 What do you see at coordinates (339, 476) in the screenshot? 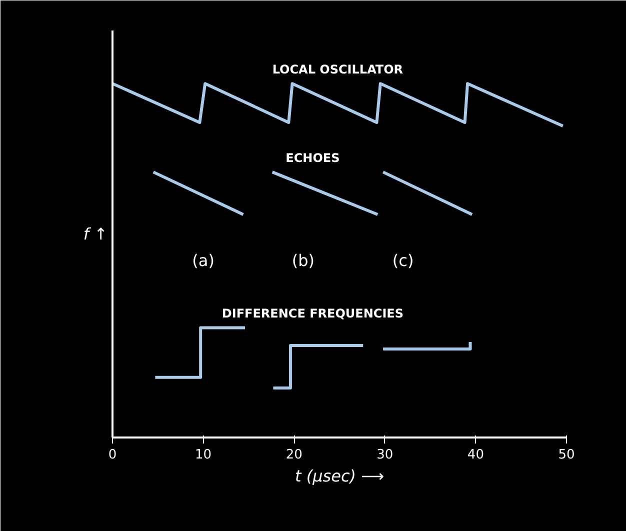
I see `x-axis-title: t (μsec) ⟶` at bounding box center [339, 476].